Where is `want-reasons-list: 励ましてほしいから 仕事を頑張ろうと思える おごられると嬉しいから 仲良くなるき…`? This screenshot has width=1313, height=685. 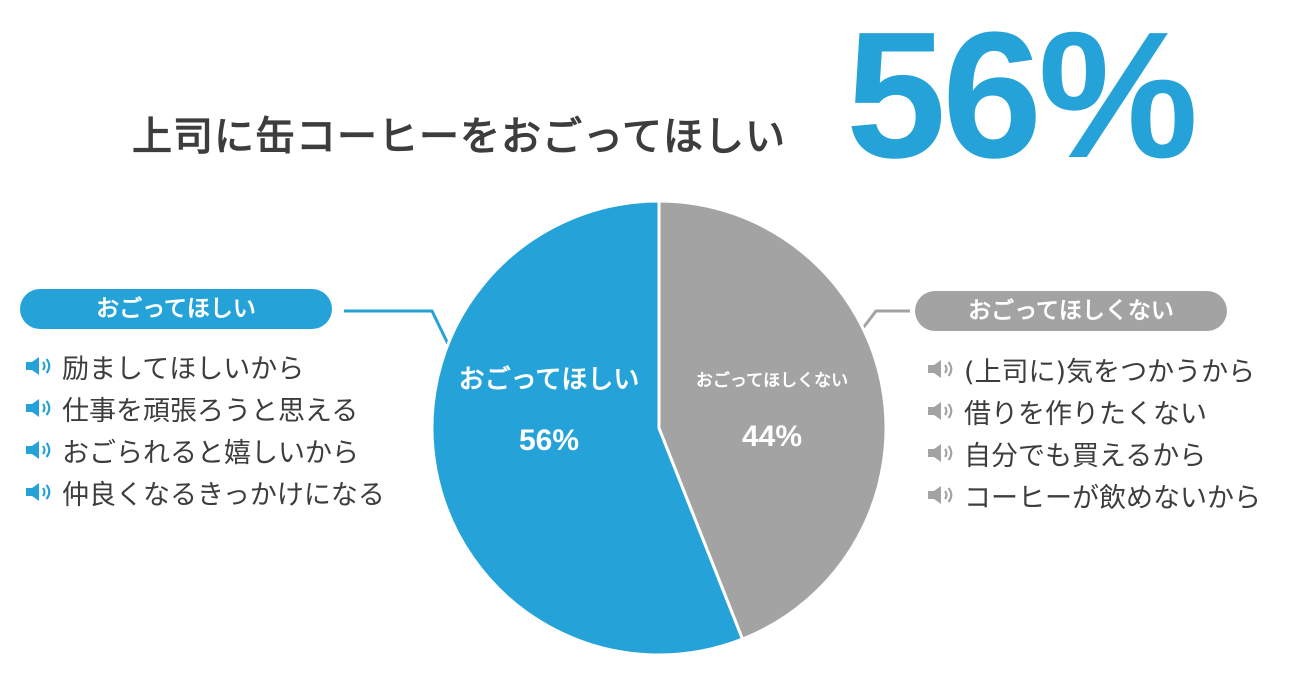 want-reasons-list: 励ましてほしいから 仕事を頑張ろうと思える おごられると嬉しいから 仲良くなるき… is located at coordinates (204, 429).